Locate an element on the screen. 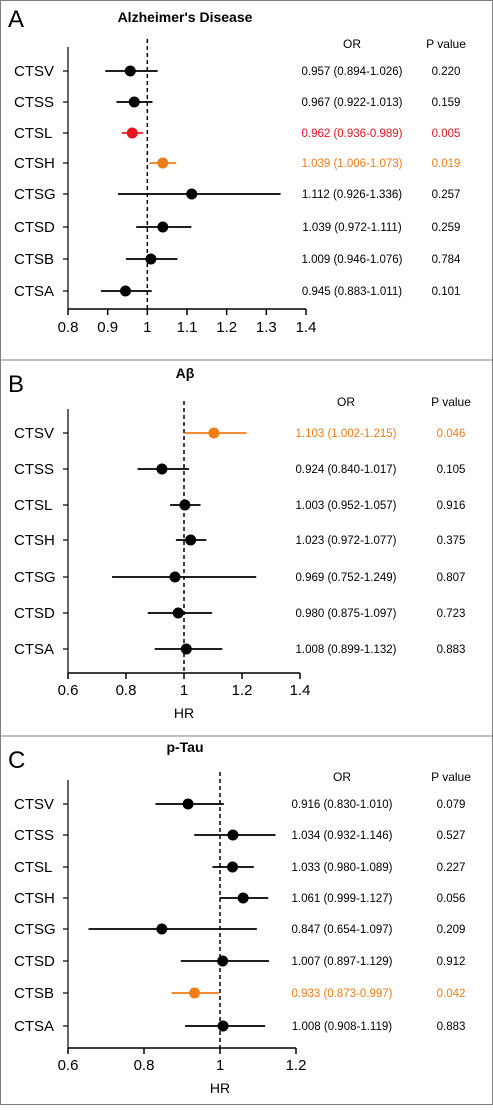  p-value: 0.227 is located at coordinates (451, 868).